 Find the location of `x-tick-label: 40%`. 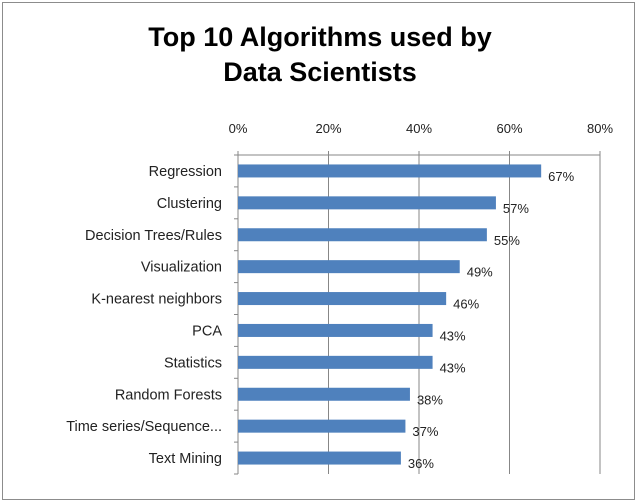

x-tick-label: 40% is located at coordinates (419, 128).